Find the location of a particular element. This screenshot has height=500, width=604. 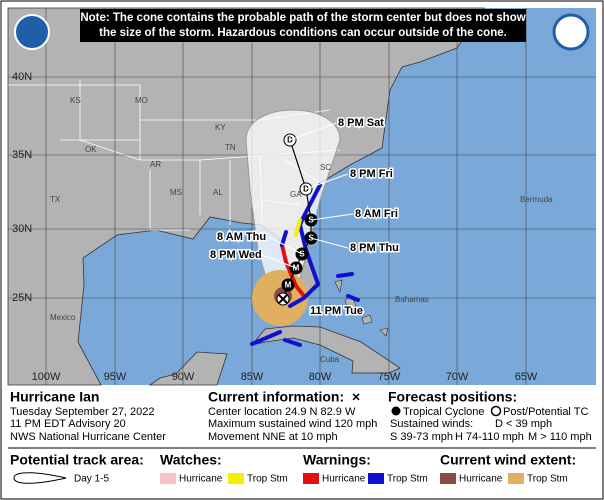

lat-label: 40N is located at coordinates (22, 77).